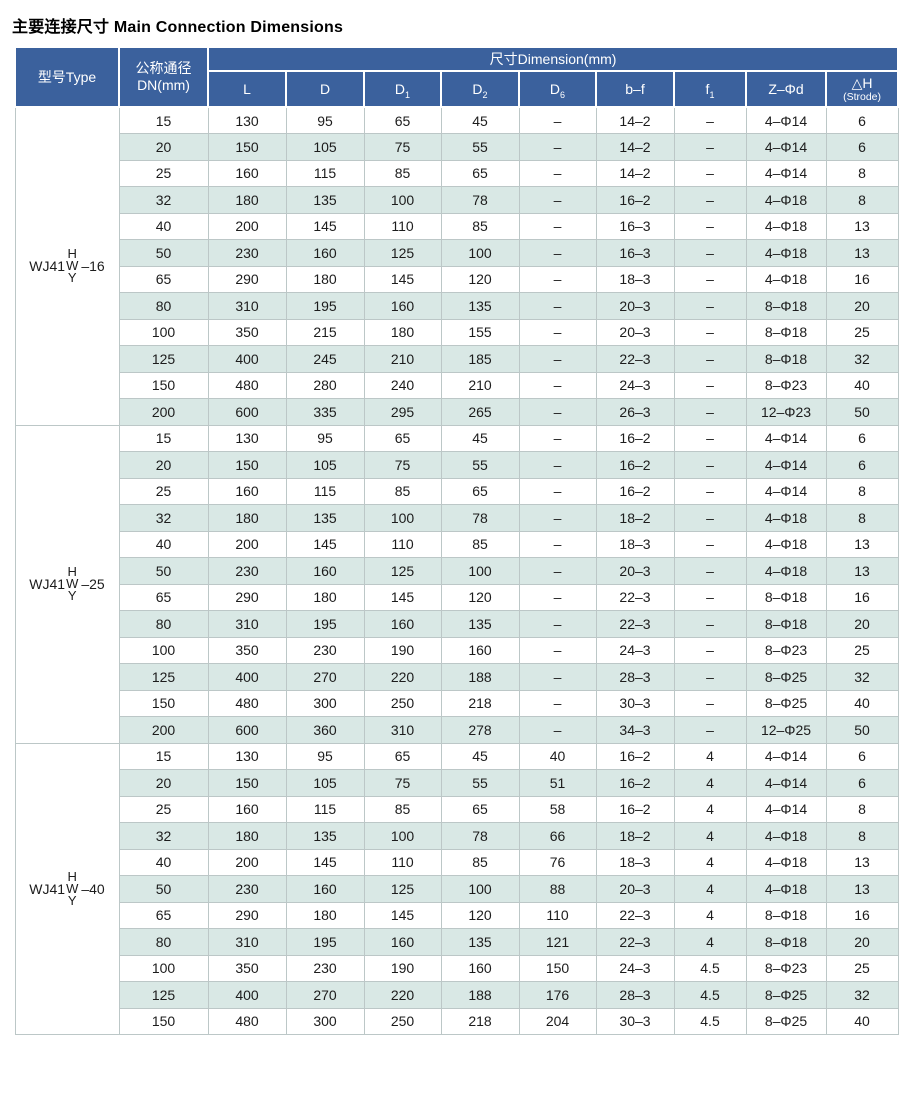  Describe the element at coordinates (457, 624) in the screenshot. I see `table-row: 80 310 195 160 135–22–3–8–Φ18 20` at that location.